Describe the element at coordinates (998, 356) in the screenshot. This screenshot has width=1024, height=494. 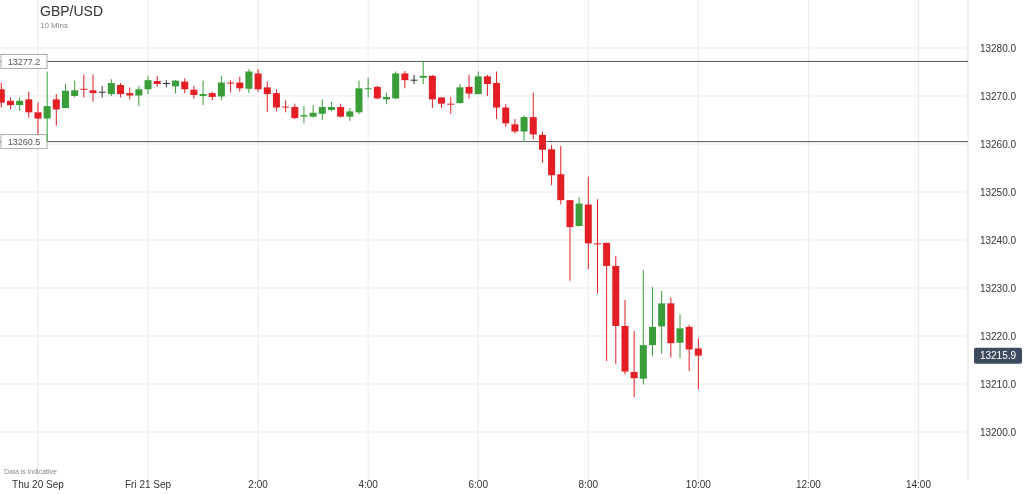
I see `text: 13215.9` at that location.